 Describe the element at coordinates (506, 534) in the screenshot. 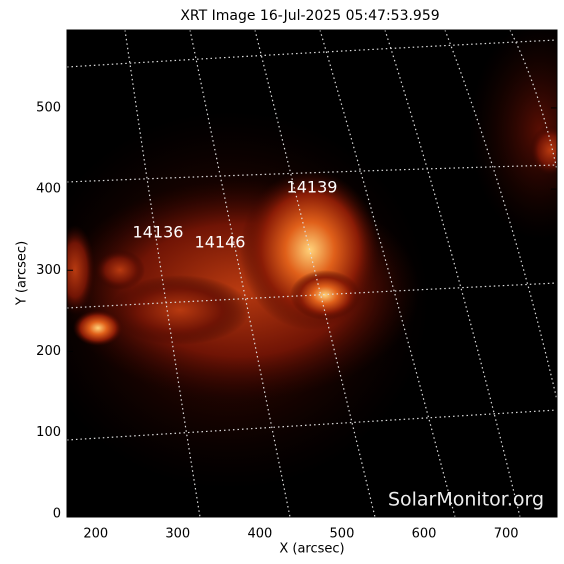

I see `x-tick-label: 700` at that location.